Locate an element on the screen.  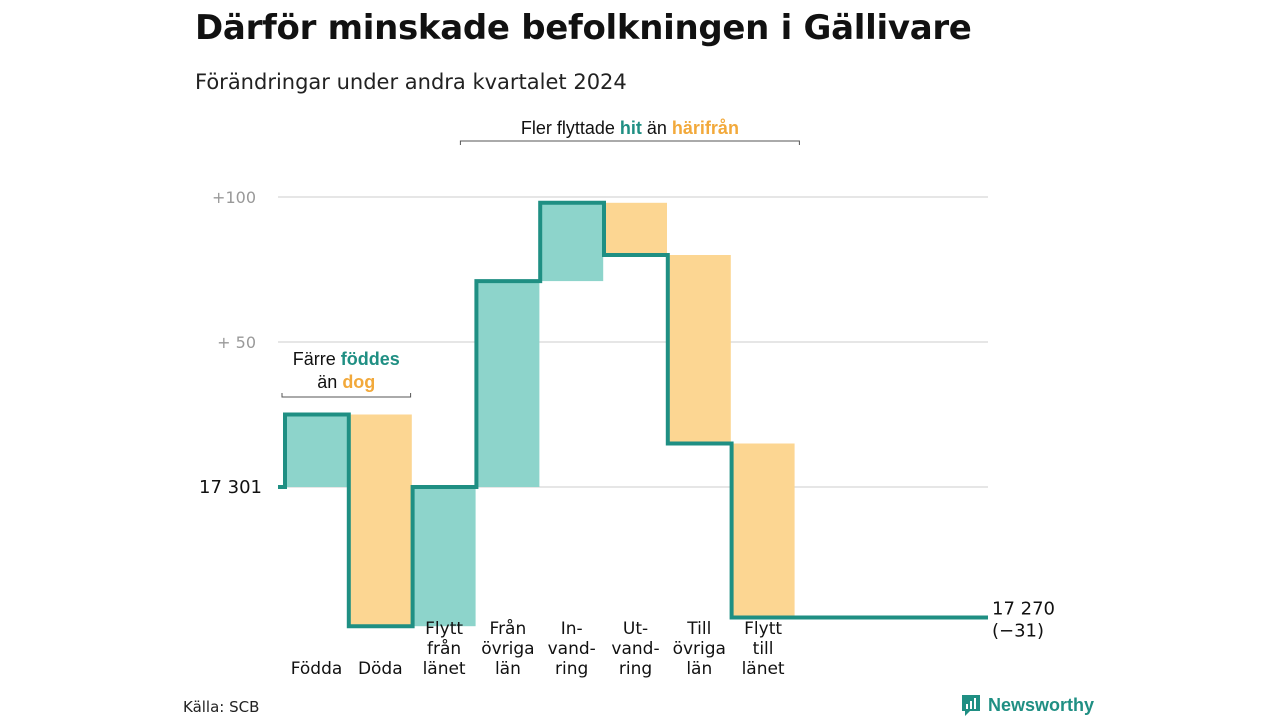
end-value-label: 17 270 is located at coordinates (1023, 609).